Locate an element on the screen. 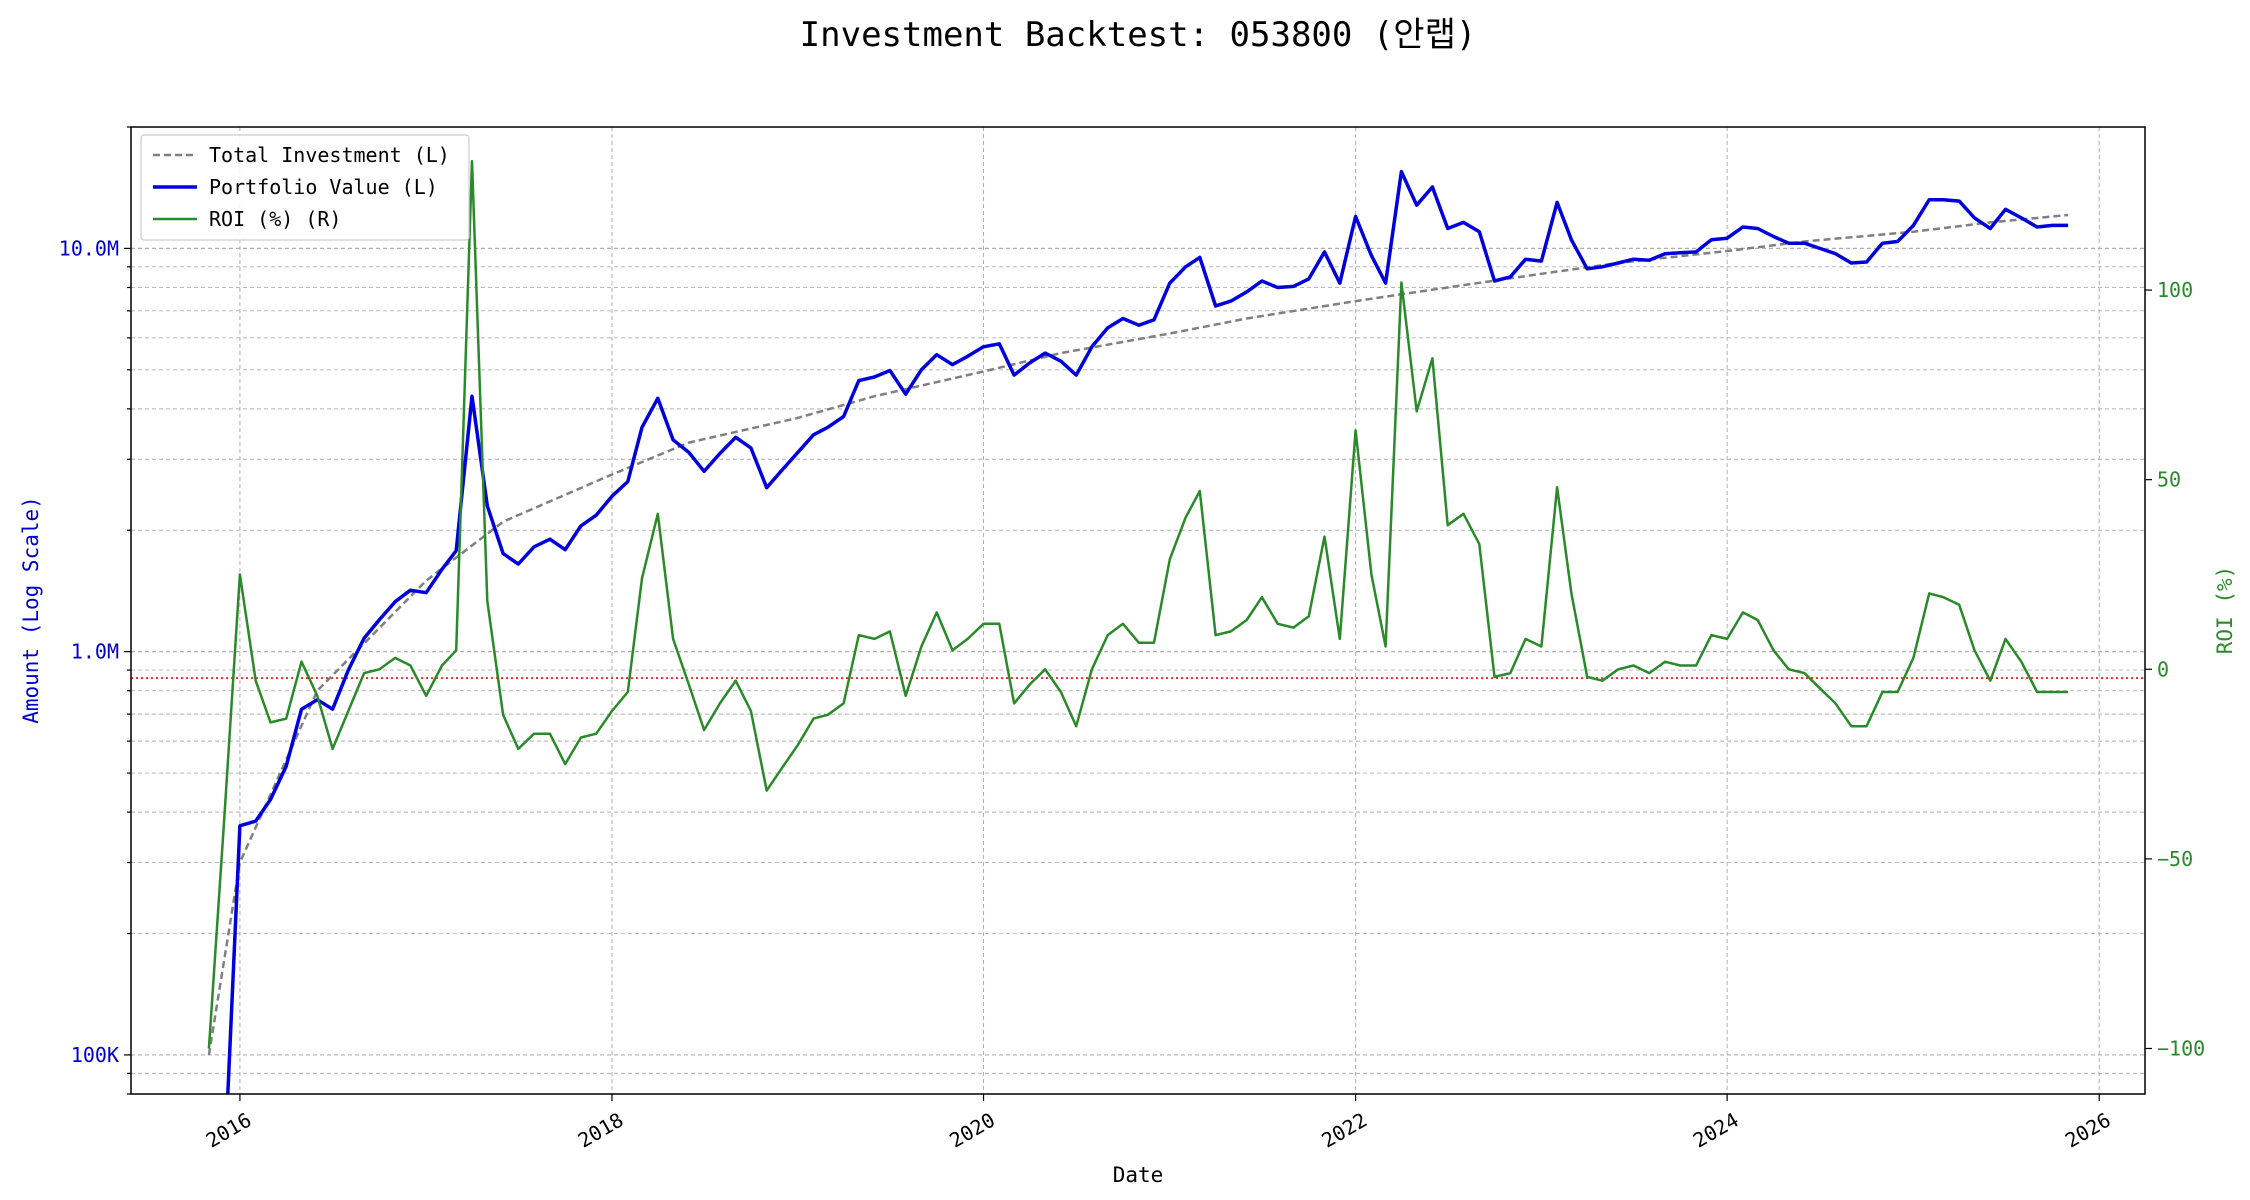 The image size is (2250, 1200). x-tick-label: 2022 is located at coordinates (1344, 1130).